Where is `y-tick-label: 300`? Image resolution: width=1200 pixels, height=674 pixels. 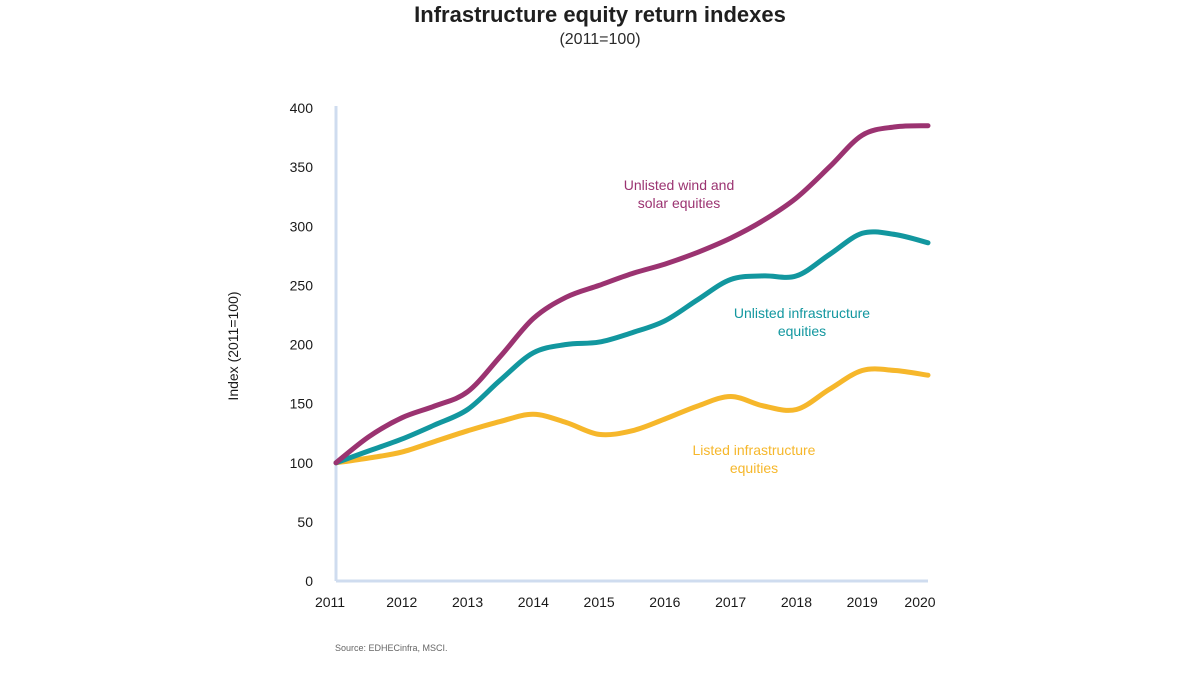
y-tick-label: 300 is located at coordinates (302, 226).